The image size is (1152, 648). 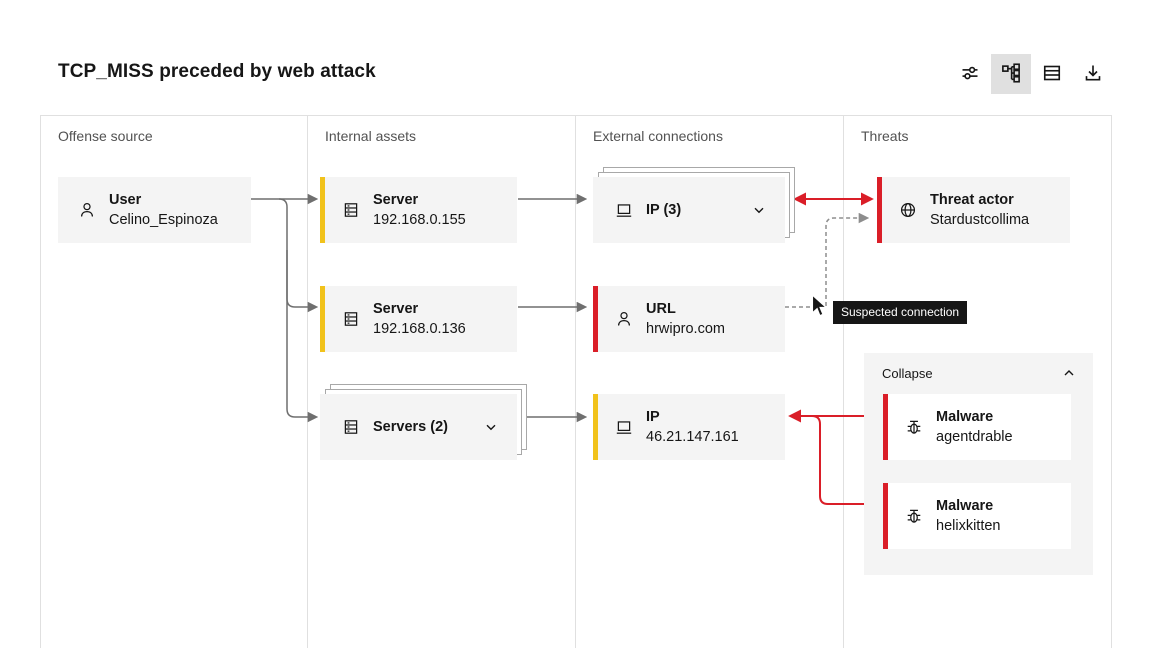 I want to click on node-value: helixkitten, so click(x=968, y=526).